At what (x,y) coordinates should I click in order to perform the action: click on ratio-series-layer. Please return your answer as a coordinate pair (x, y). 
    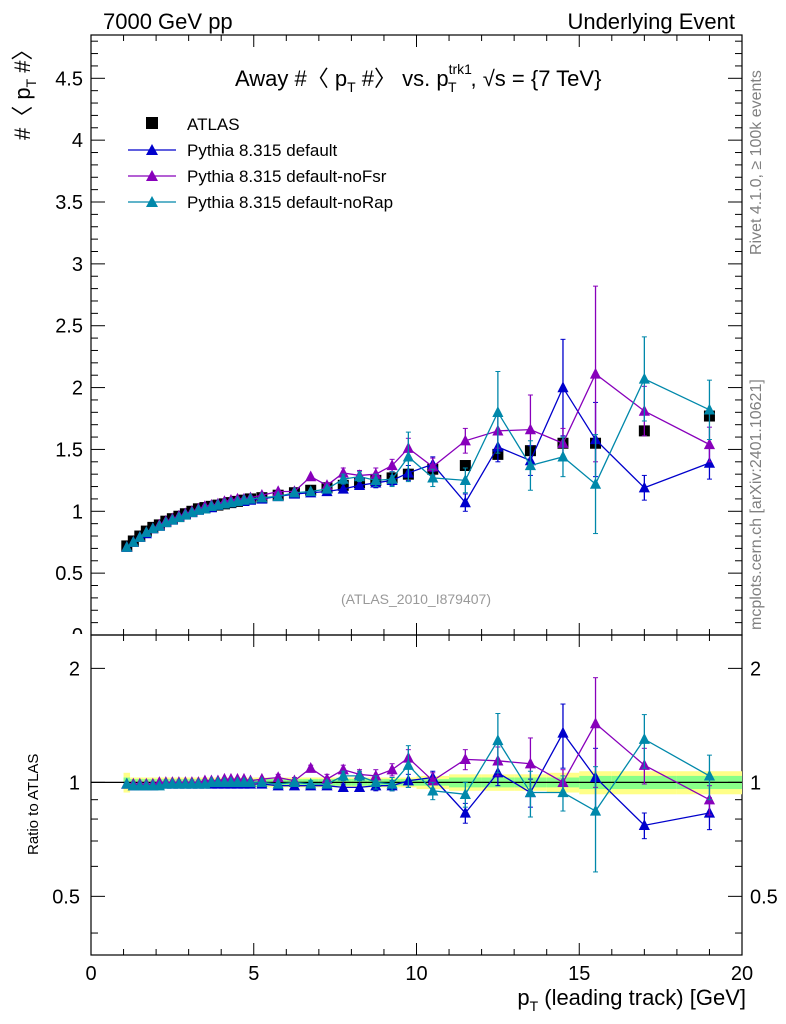
    Looking at the image, I should click on (418, 775).